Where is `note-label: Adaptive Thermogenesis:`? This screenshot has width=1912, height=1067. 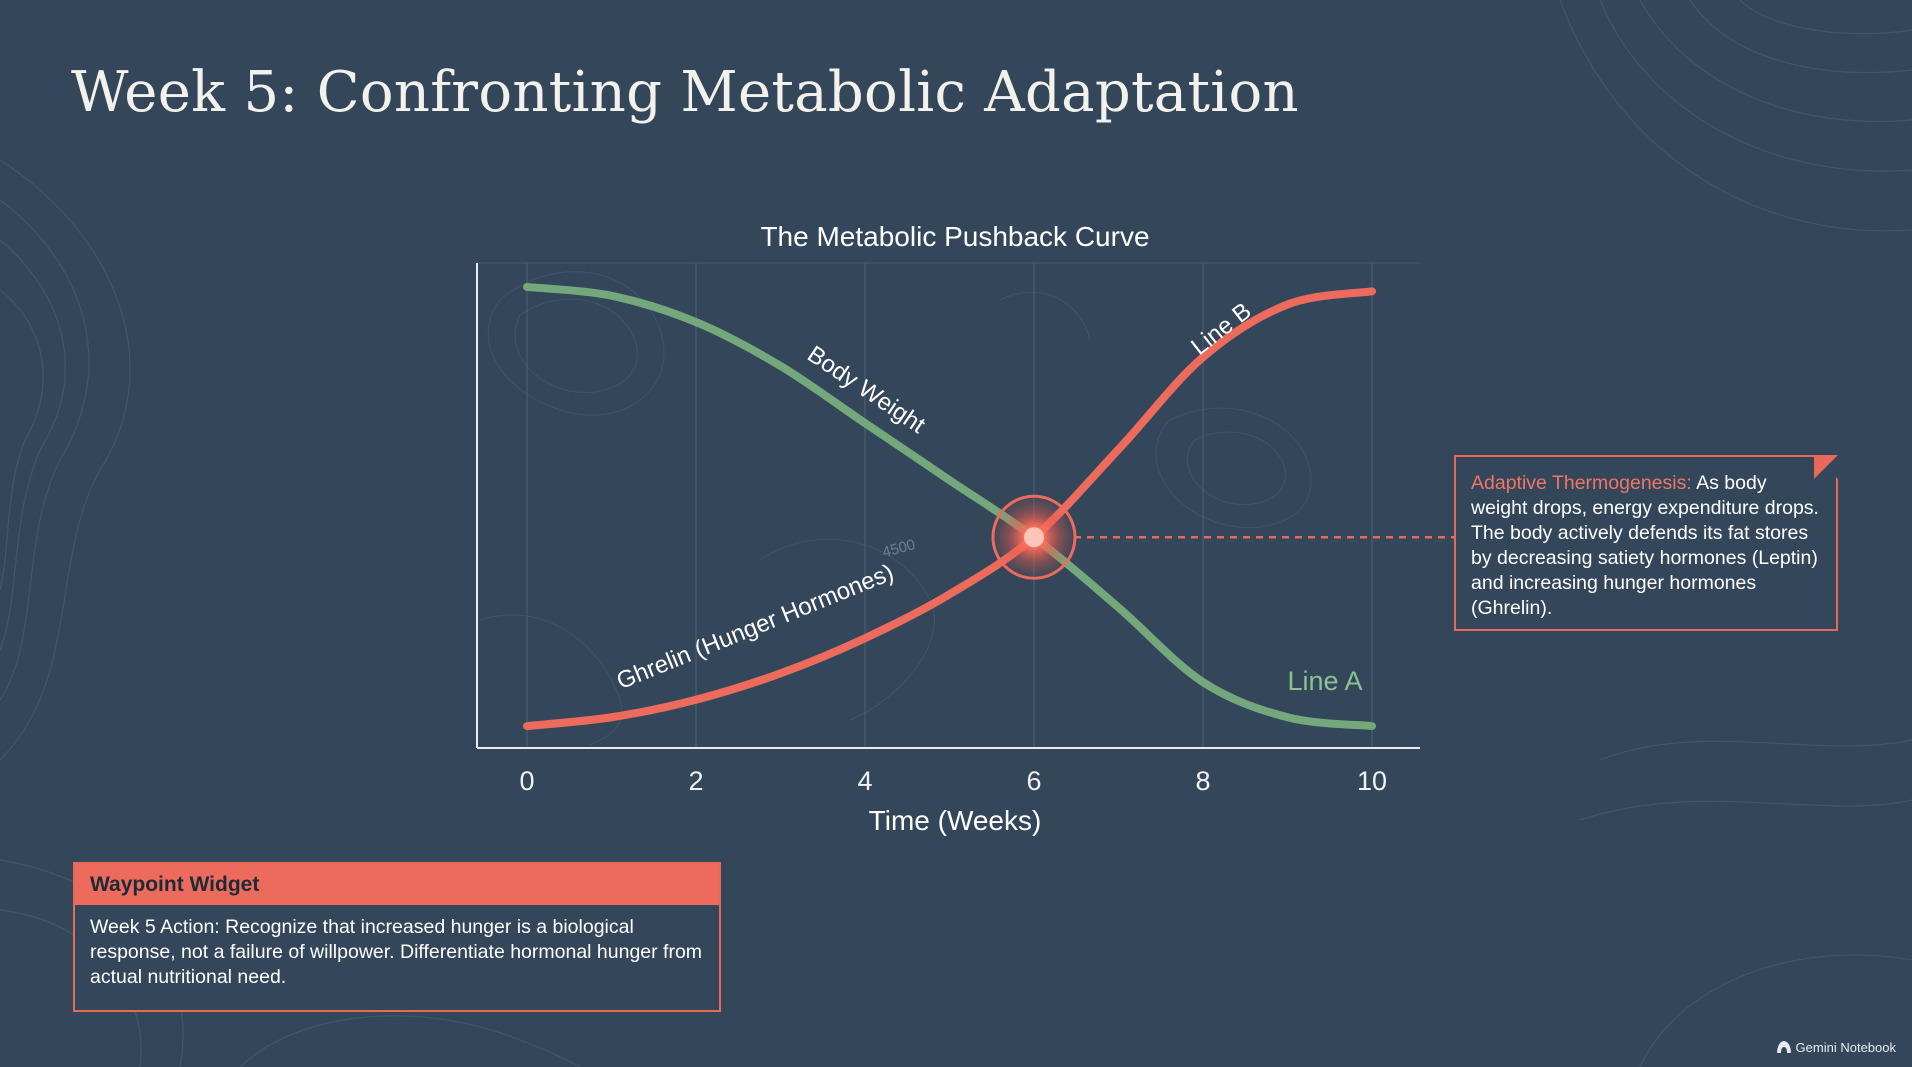
note-label: Adaptive Thermogenesis: is located at coordinates (1581, 483).